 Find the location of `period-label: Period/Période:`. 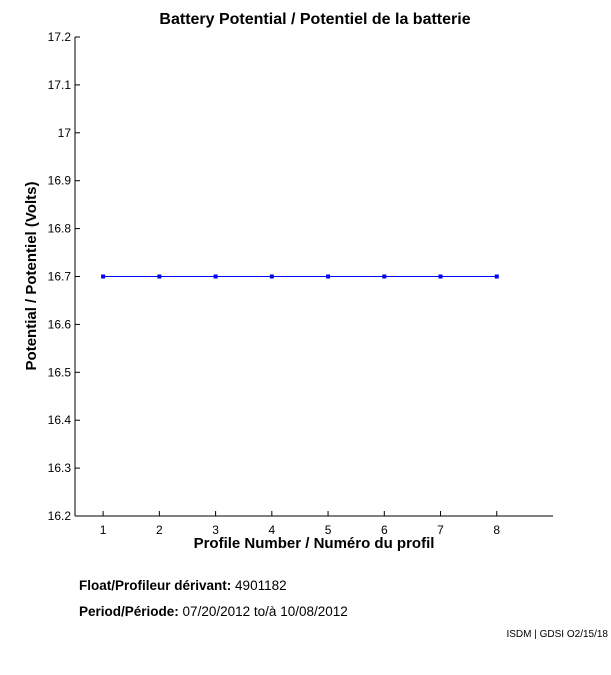

period-label: Period/Période: is located at coordinates (129, 611).